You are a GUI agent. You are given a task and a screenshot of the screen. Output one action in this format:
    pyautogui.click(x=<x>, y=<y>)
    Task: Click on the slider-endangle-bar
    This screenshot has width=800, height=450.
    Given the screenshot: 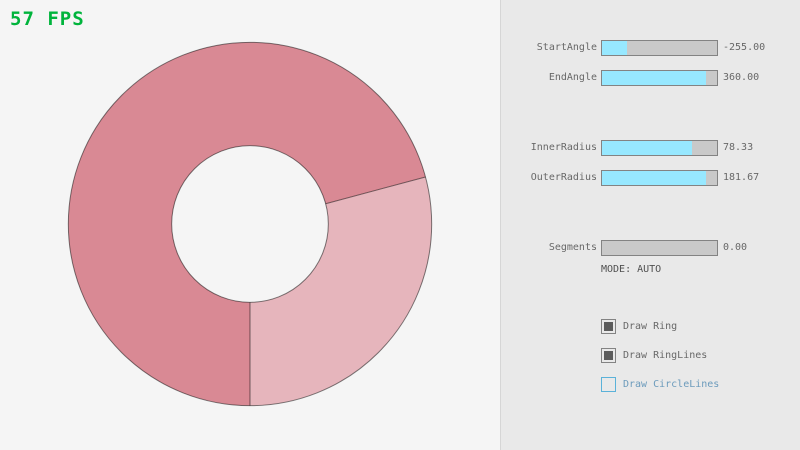 What is the action you would take?
    pyautogui.click(x=659, y=78)
    